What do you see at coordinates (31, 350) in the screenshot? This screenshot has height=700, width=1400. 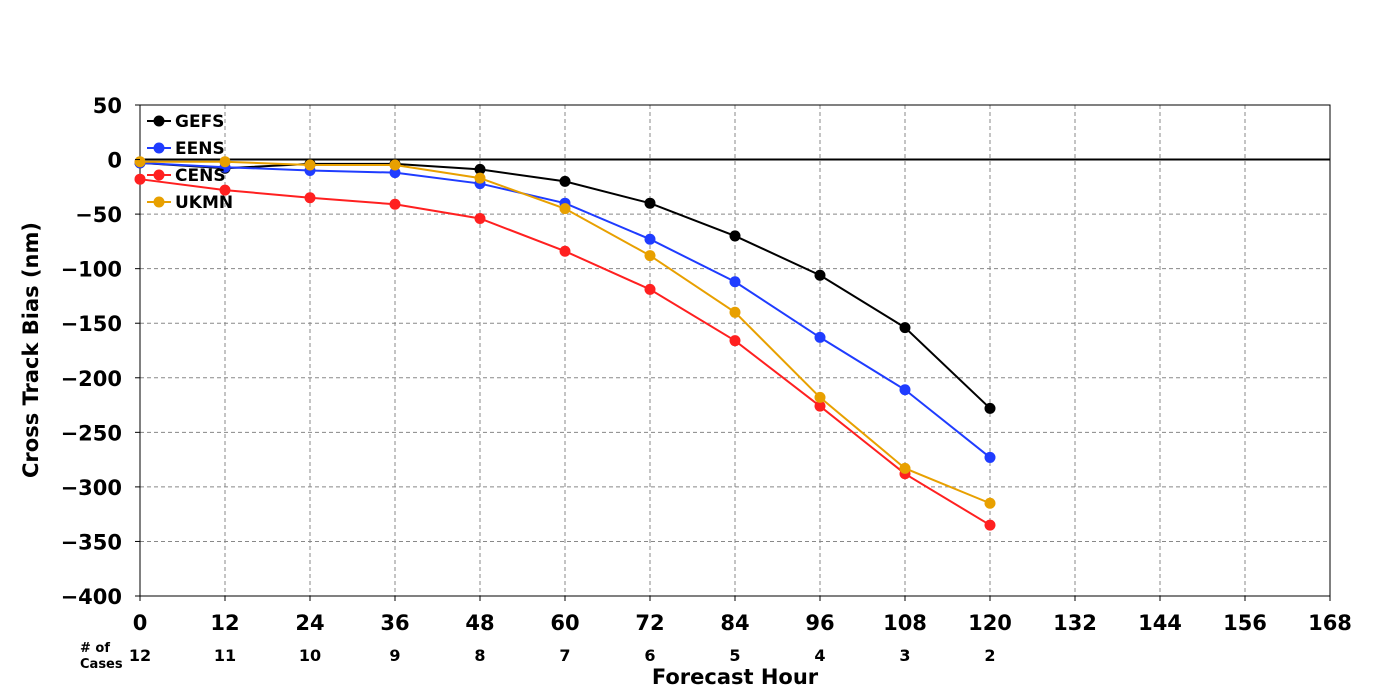 I see `y-axis-title: Cross Track Bias (nm)` at bounding box center [31, 350].